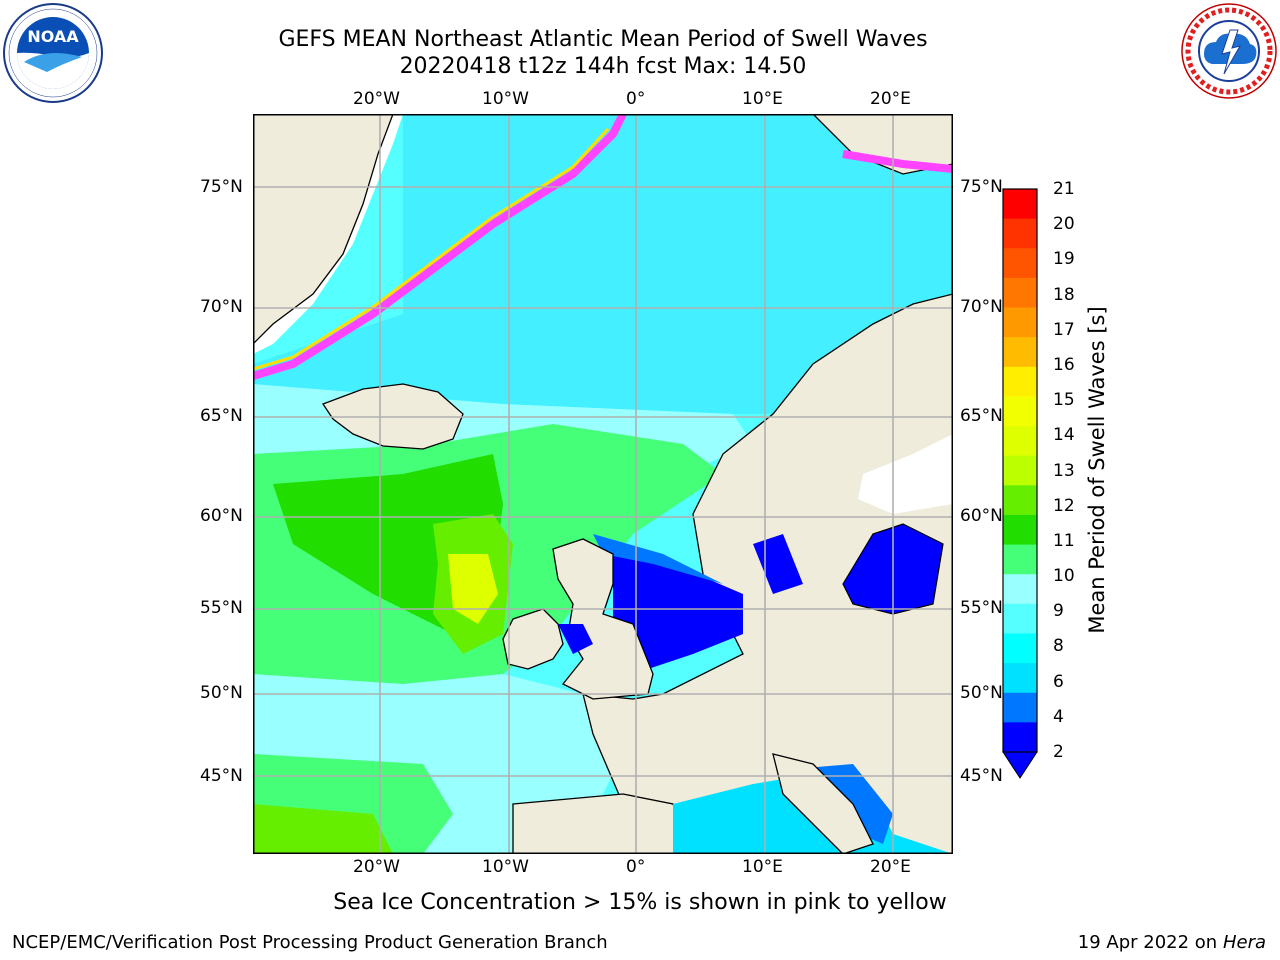 The width and height of the screenshot is (1280, 960). Describe the element at coordinates (823, 803) in the screenshot. I see `land-italy` at that location.